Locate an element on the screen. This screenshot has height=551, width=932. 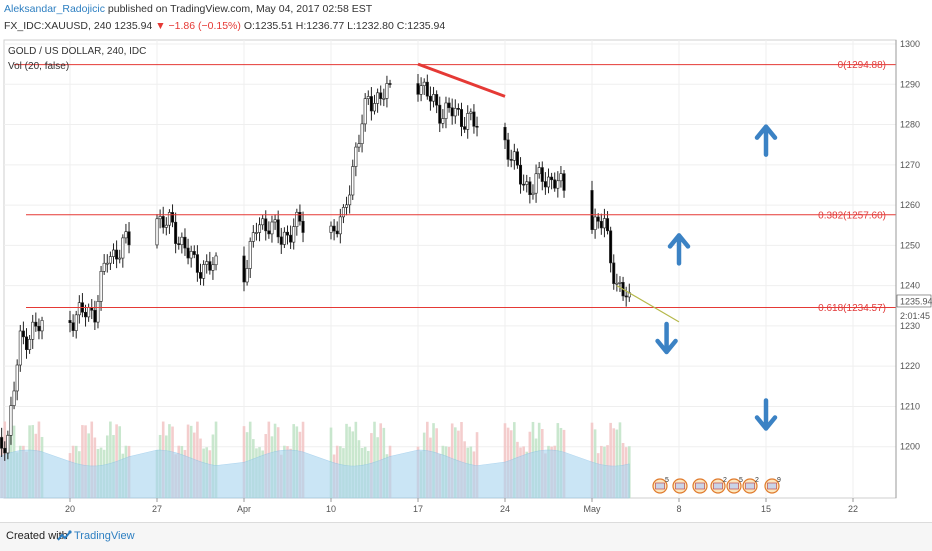
event-badges: 5 2 5 2 9 is located at coordinates (716, 485).